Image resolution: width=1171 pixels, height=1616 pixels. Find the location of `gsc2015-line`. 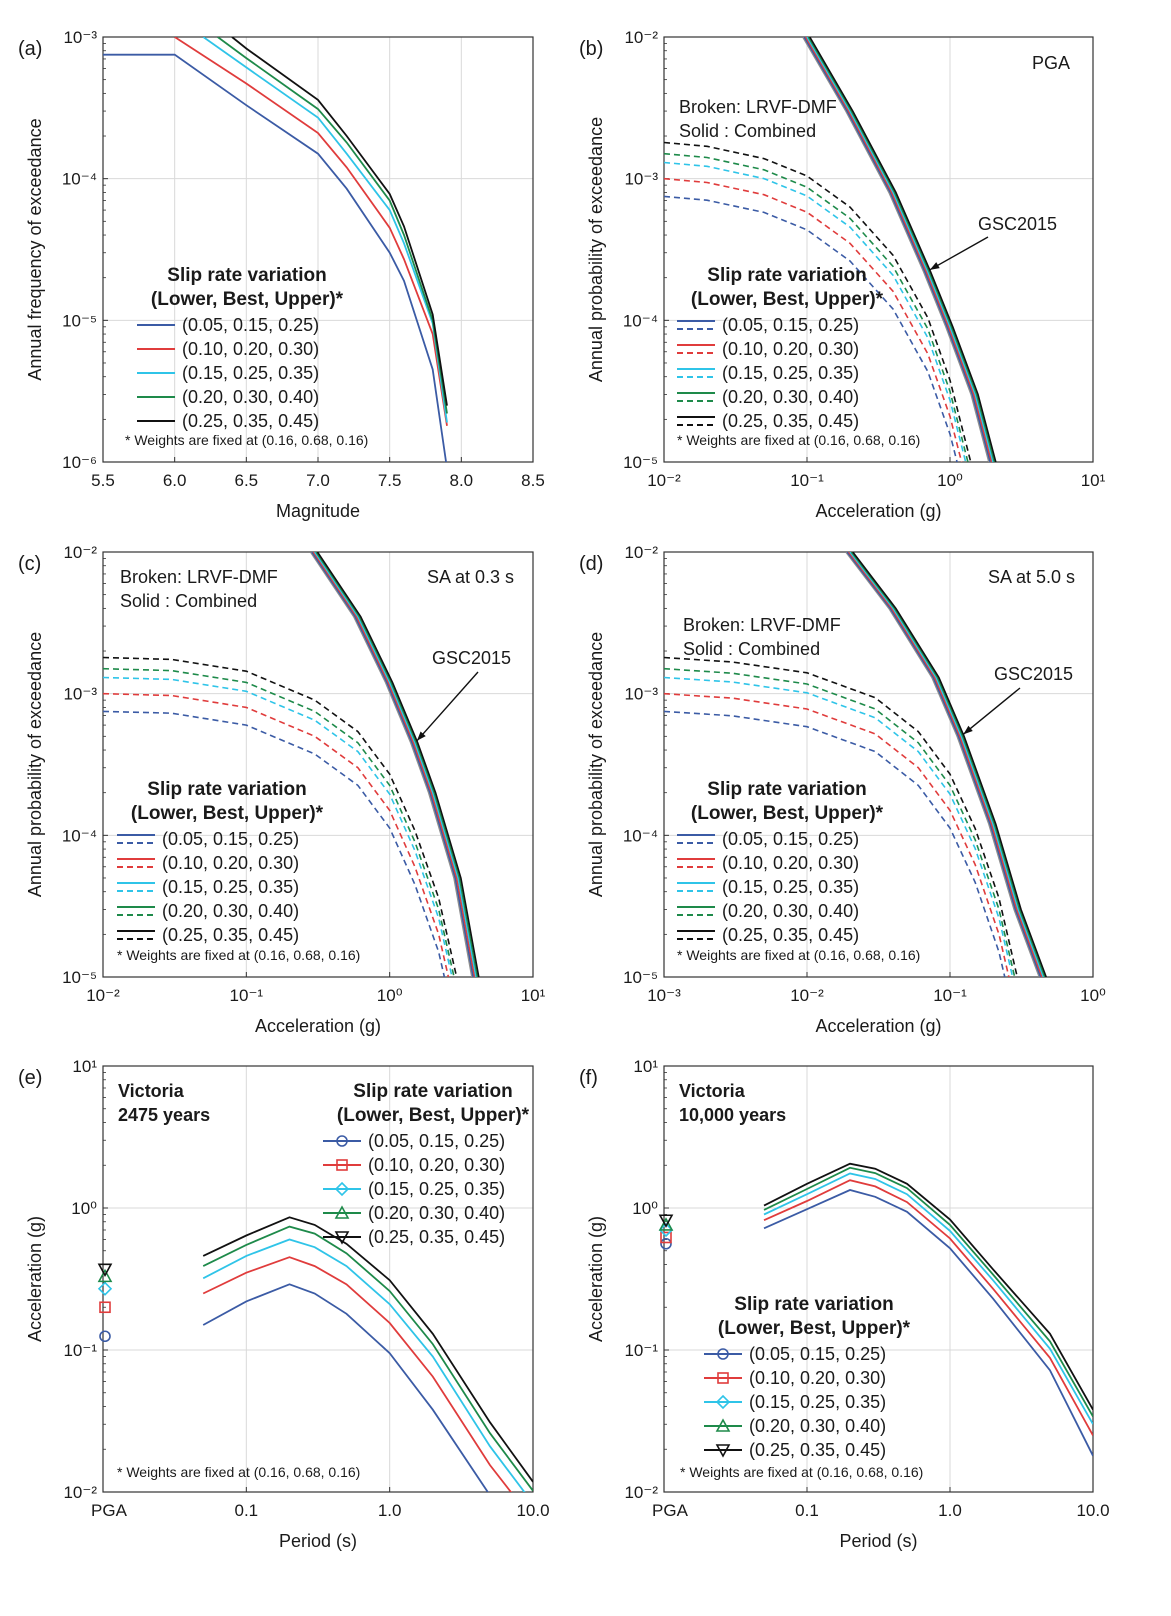

gsc2015-line is located at coordinates (943, 764).